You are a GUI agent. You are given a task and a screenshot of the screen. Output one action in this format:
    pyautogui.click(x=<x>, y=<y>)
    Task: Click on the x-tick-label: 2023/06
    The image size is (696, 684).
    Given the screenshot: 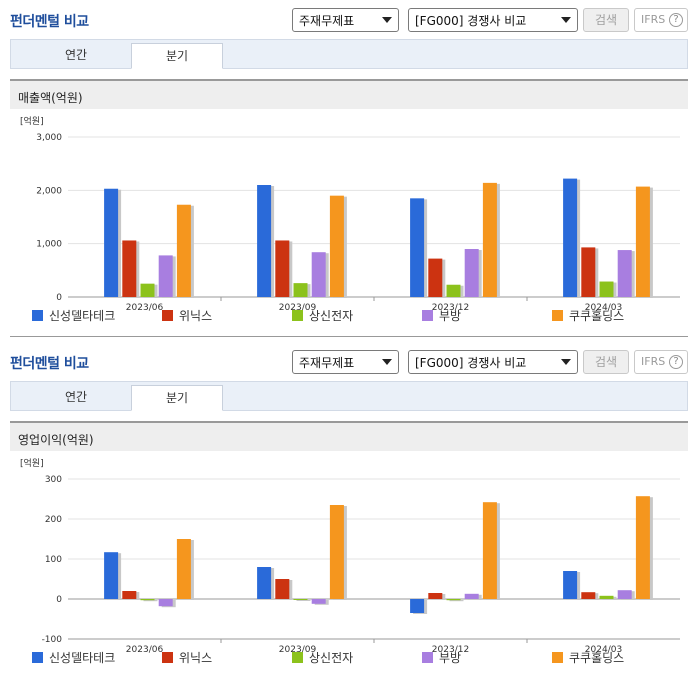 What is the action you would take?
    pyautogui.click(x=145, y=650)
    